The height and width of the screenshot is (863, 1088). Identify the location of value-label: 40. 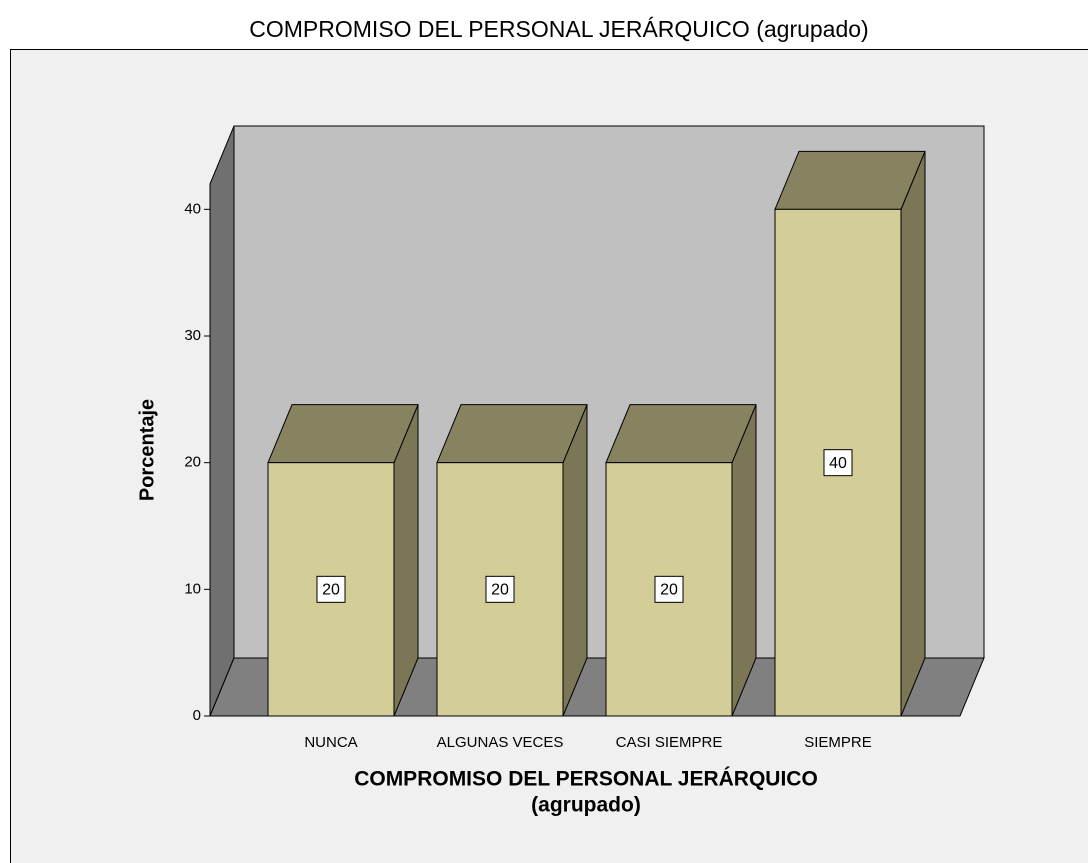
(838, 463).